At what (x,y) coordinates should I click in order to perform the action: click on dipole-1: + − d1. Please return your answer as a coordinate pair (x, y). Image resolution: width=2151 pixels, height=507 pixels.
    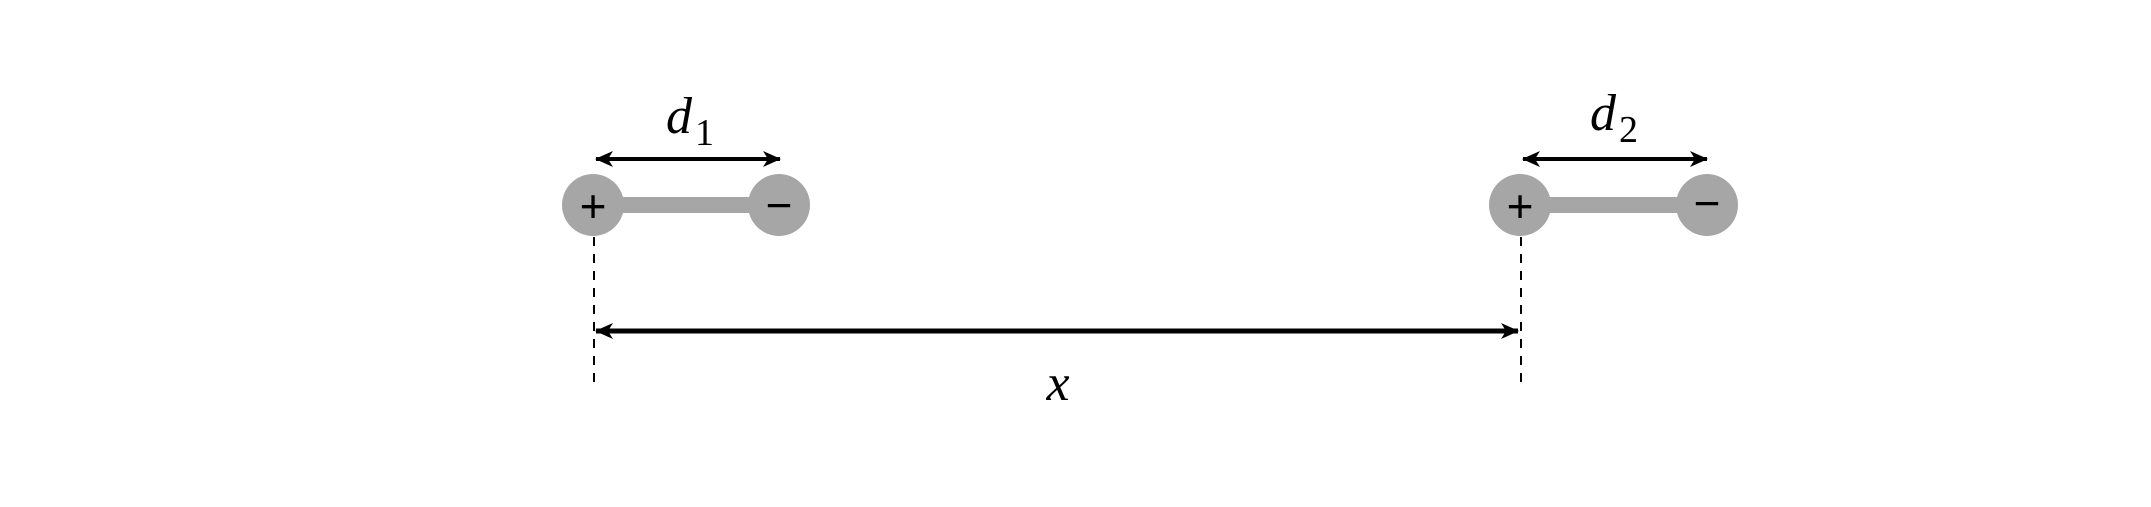
    Looking at the image, I should click on (686, 162).